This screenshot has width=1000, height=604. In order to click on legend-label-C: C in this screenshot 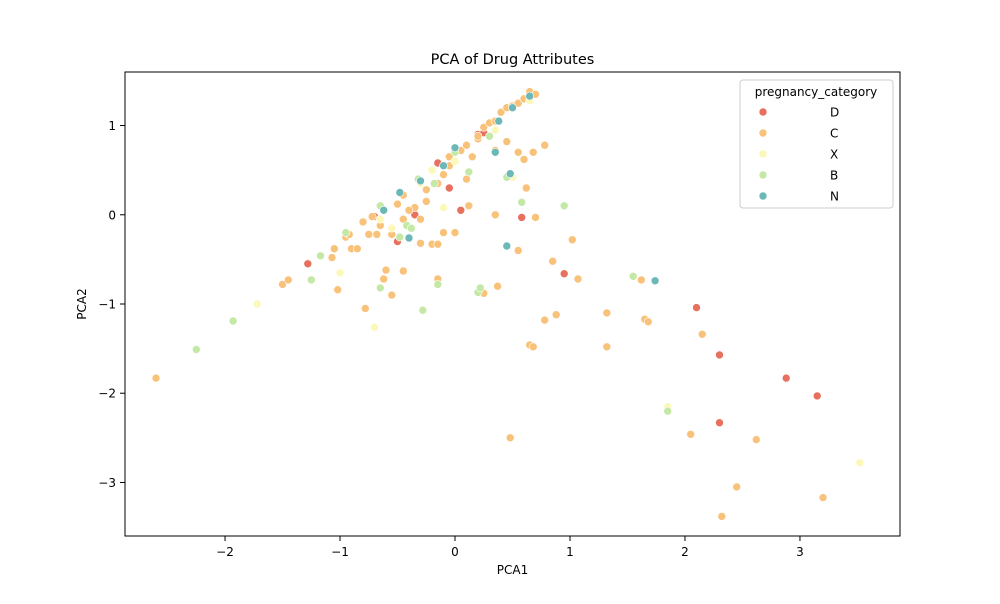, I will do `click(834, 134)`.